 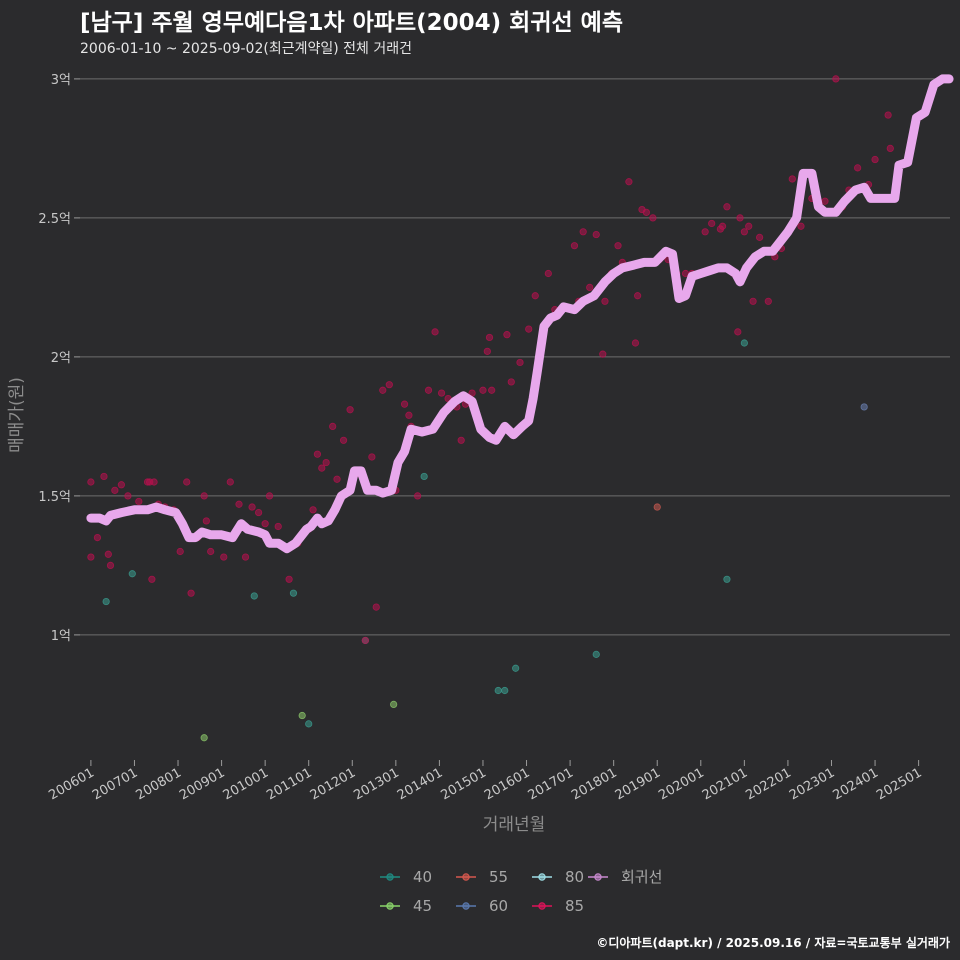 I want to click on legend-item-40: 40, so click(x=406, y=877).